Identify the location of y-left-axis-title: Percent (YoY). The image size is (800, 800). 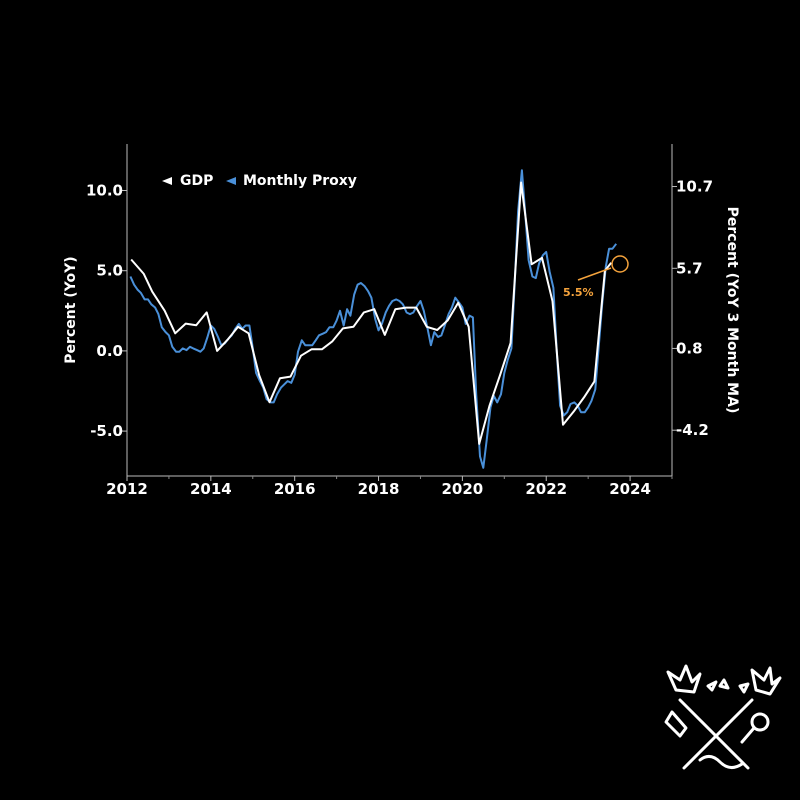
(71, 309).